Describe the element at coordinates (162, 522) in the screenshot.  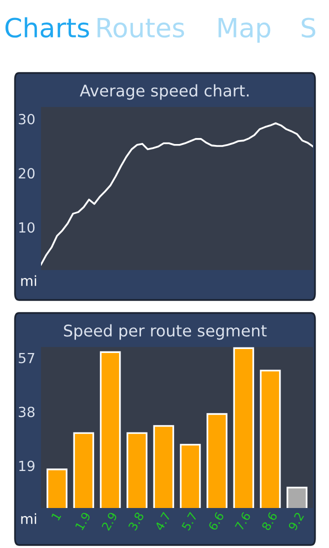
I see `x-tick-label: 4.7` at that location.